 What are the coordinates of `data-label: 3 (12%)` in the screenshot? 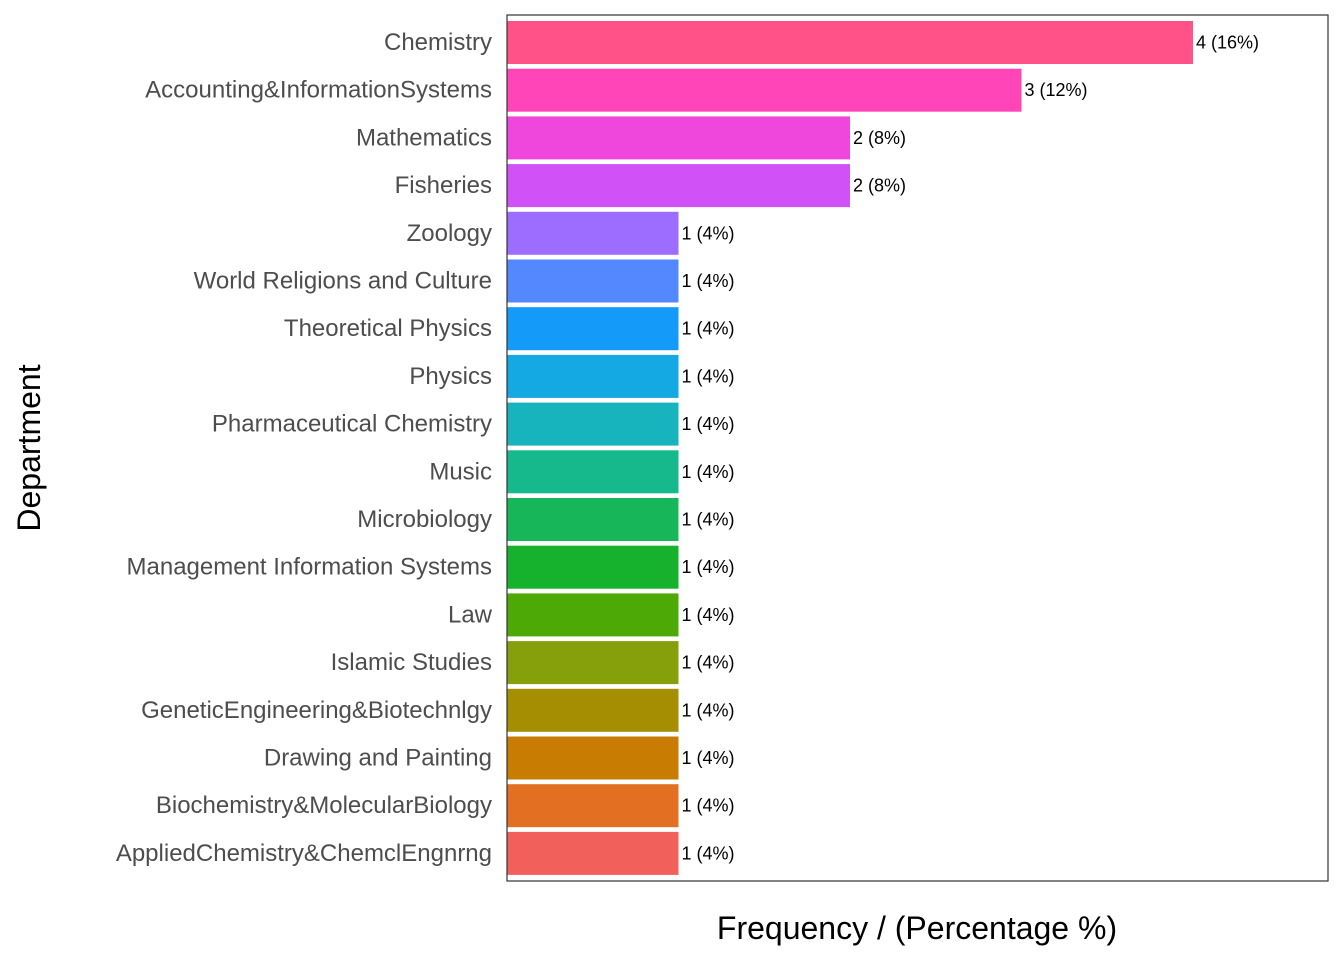 It's located at (1056, 90).